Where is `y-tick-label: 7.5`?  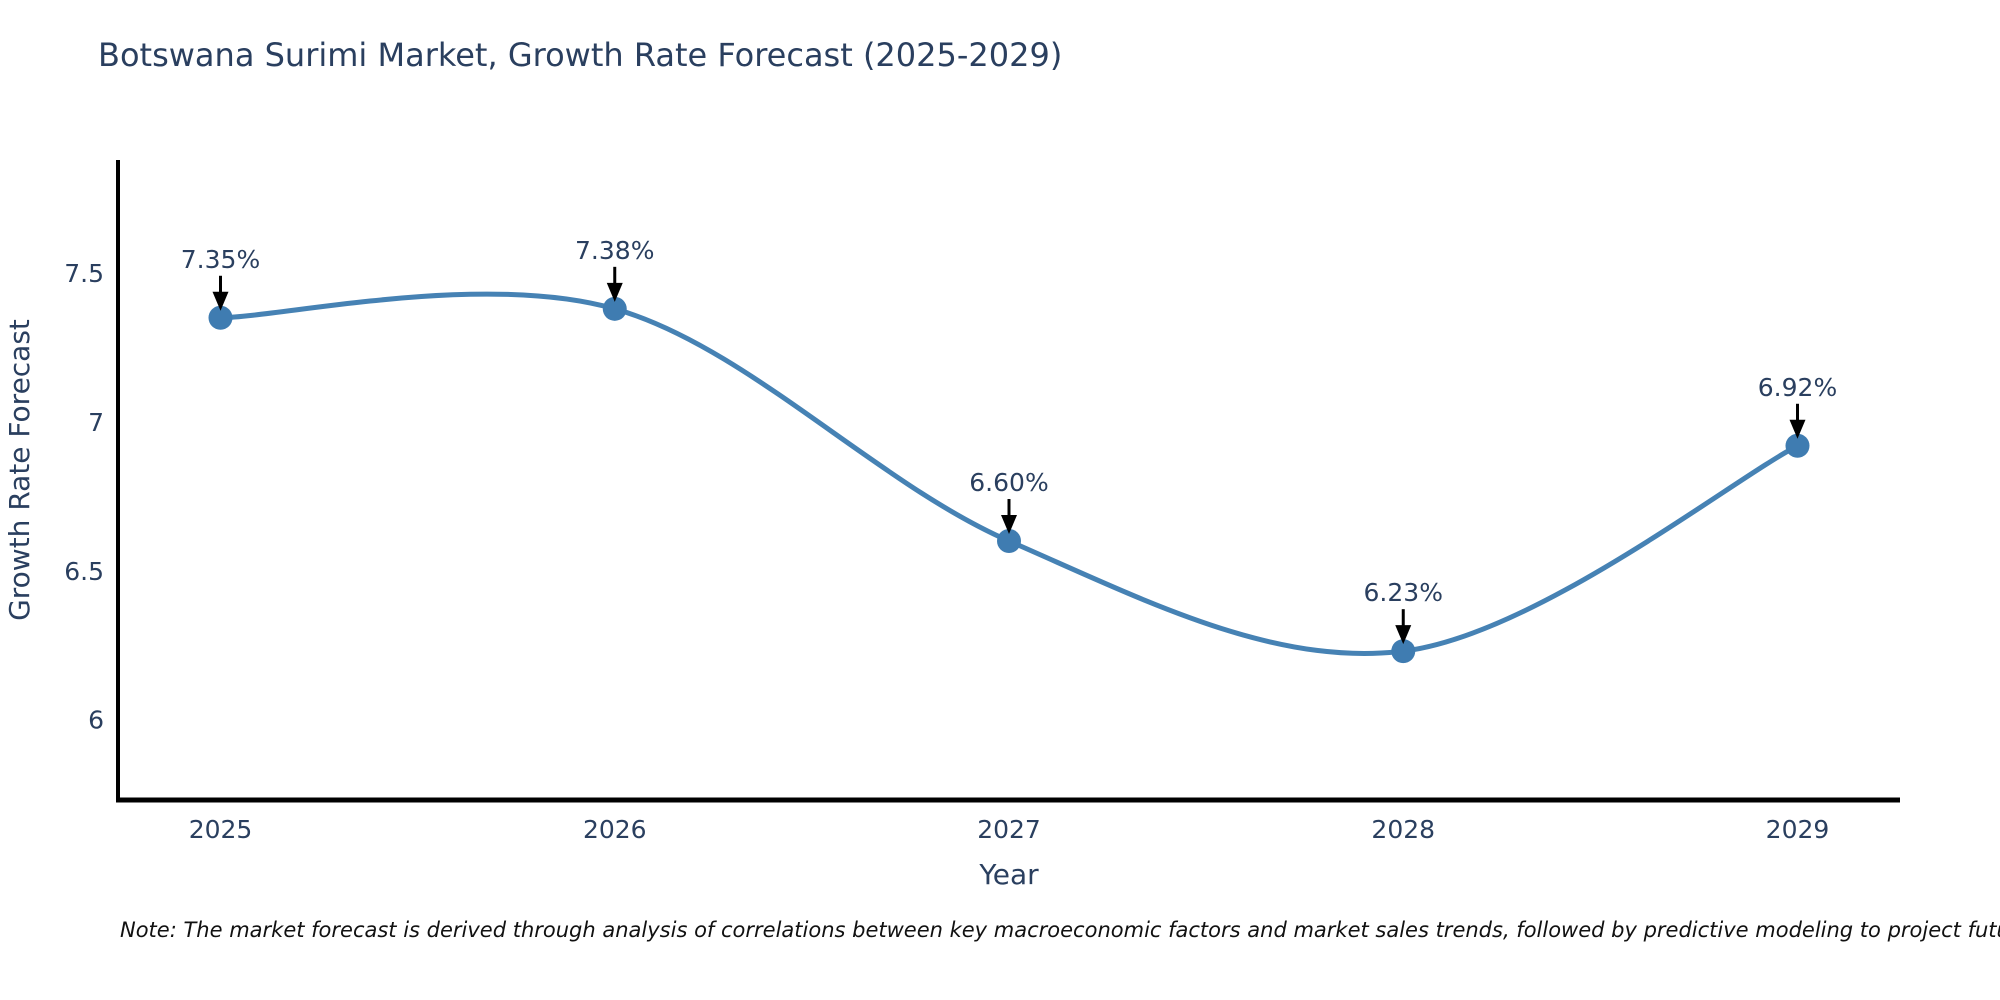
y-tick-label: 7.5 is located at coordinates (84, 273).